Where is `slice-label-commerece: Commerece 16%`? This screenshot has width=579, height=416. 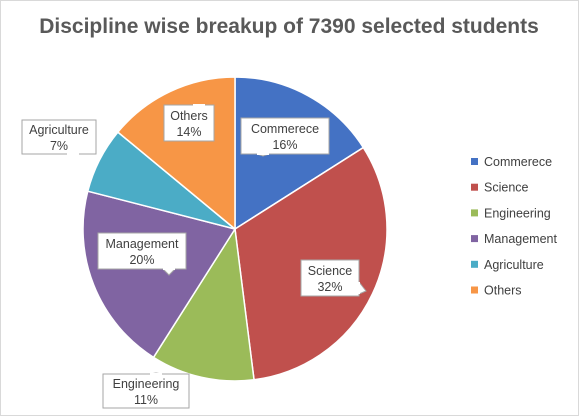
slice-label-commerece: Commerece 16% is located at coordinates (285, 137).